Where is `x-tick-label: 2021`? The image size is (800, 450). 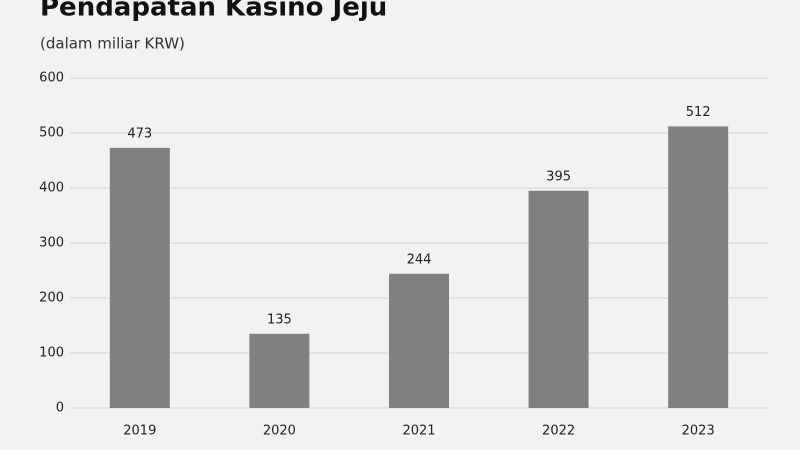 x-tick-label: 2021 is located at coordinates (418, 431).